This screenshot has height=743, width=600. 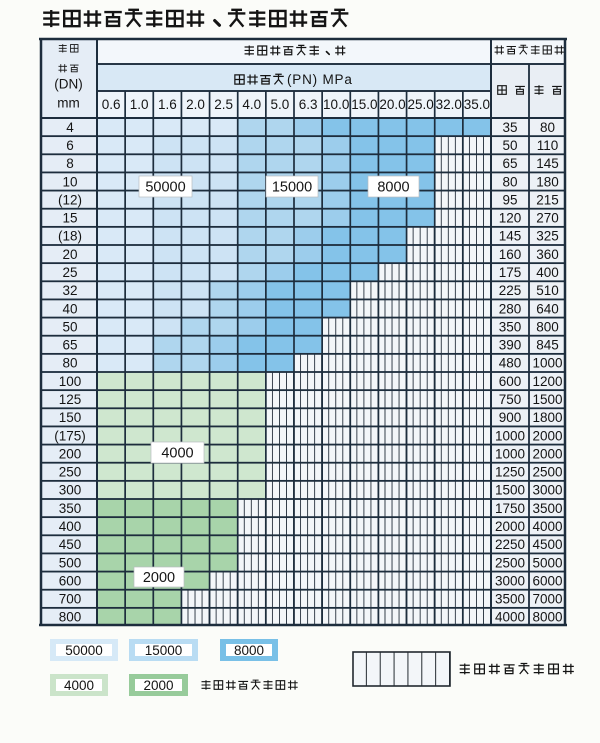 I want to click on svg-text: 700, so click(x=70, y=599).